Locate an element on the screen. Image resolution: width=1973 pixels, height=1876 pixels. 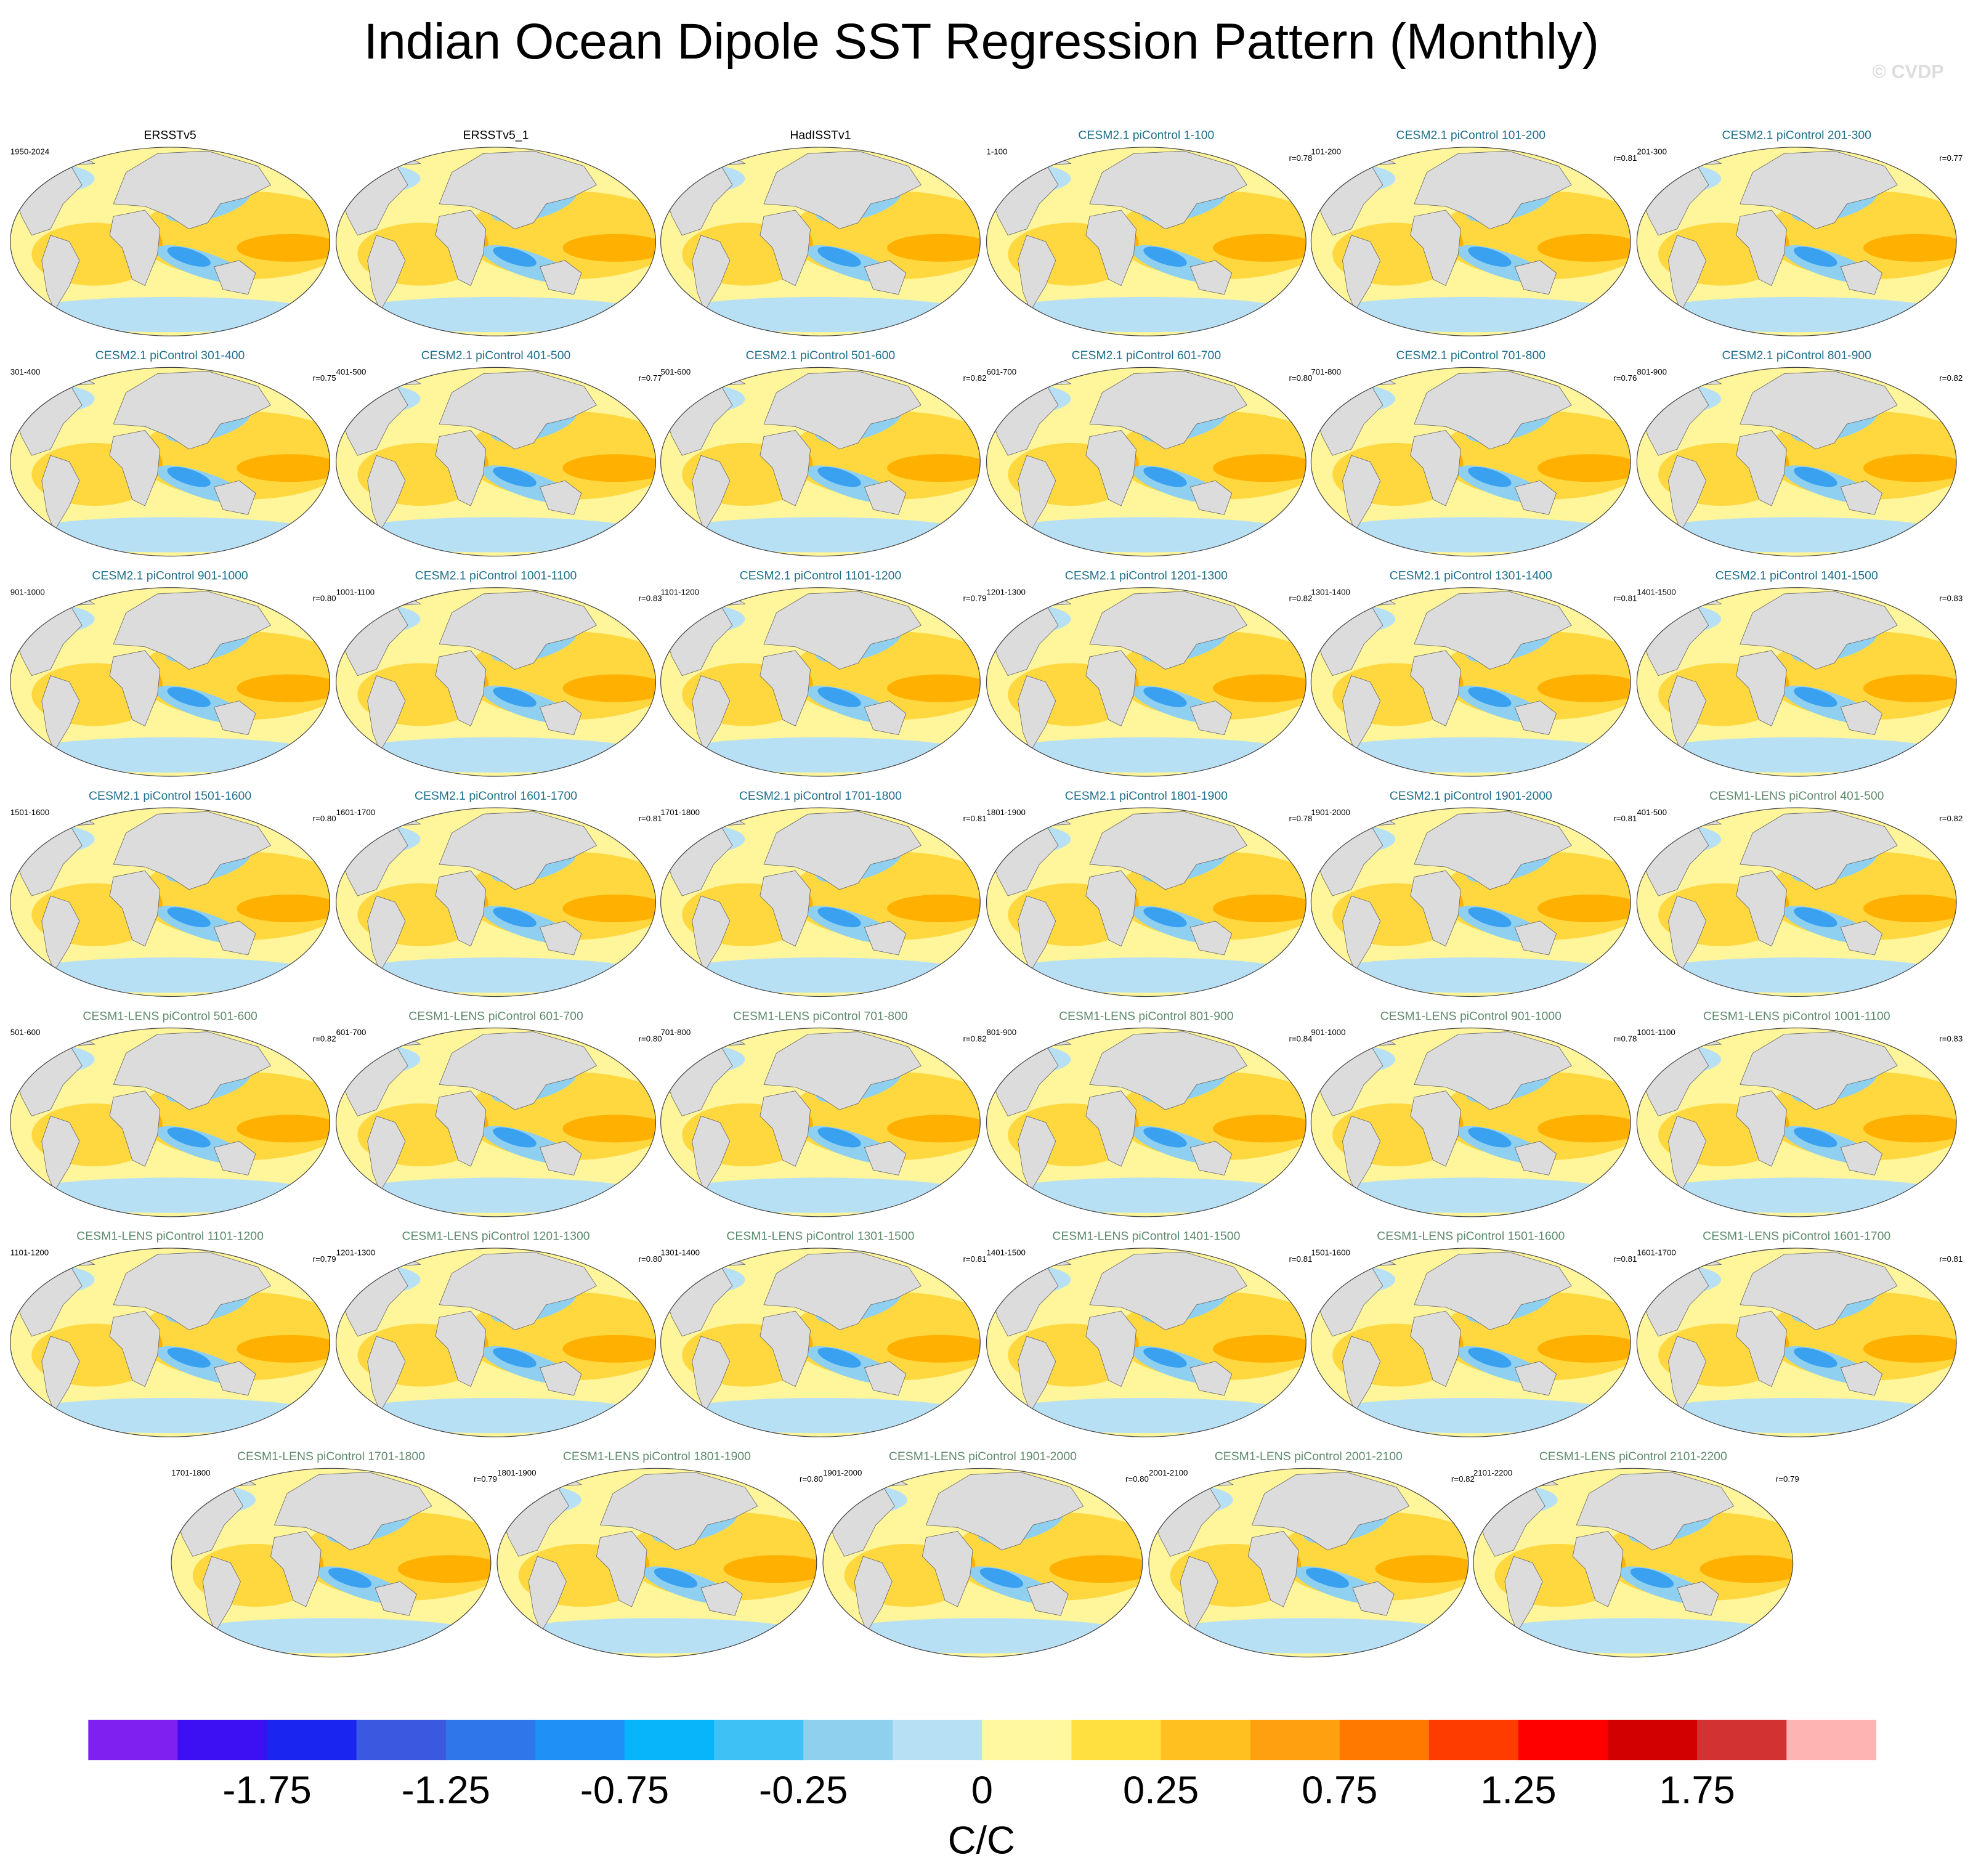
panel-title: CESM1-LENS piControl 2101-2200 is located at coordinates (1633, 1457).